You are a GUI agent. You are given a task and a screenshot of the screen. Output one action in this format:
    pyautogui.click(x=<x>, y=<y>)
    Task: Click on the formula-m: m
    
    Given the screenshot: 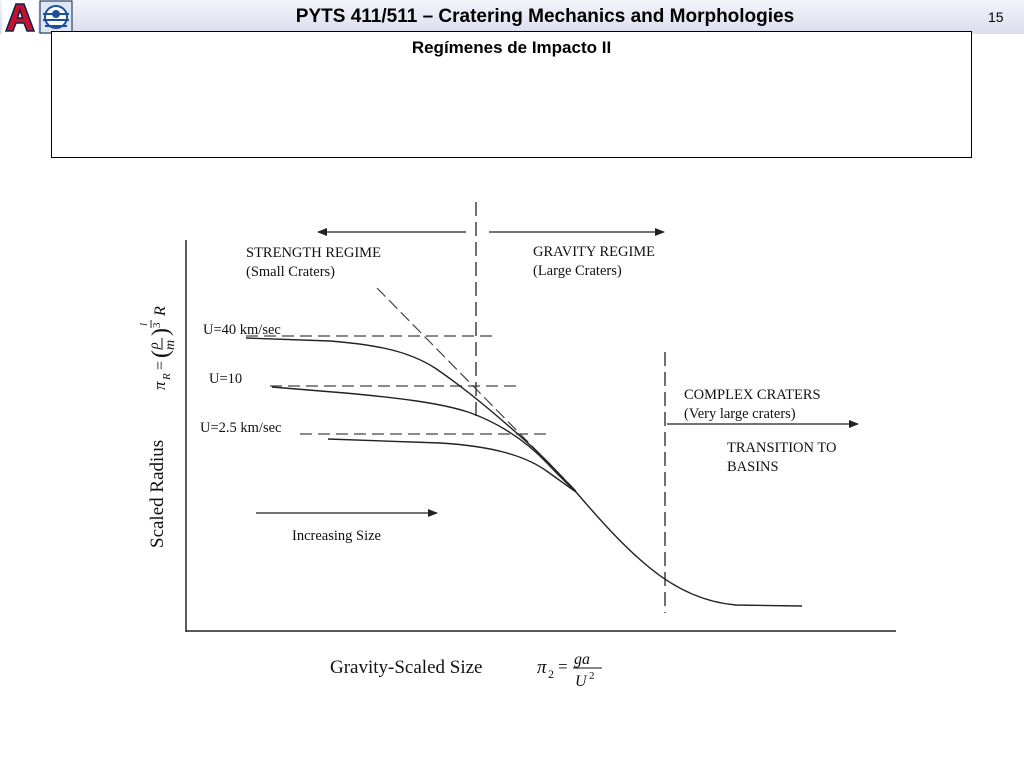 What is the action you would take?
    pyautogui.click(x=170, y=345)
    